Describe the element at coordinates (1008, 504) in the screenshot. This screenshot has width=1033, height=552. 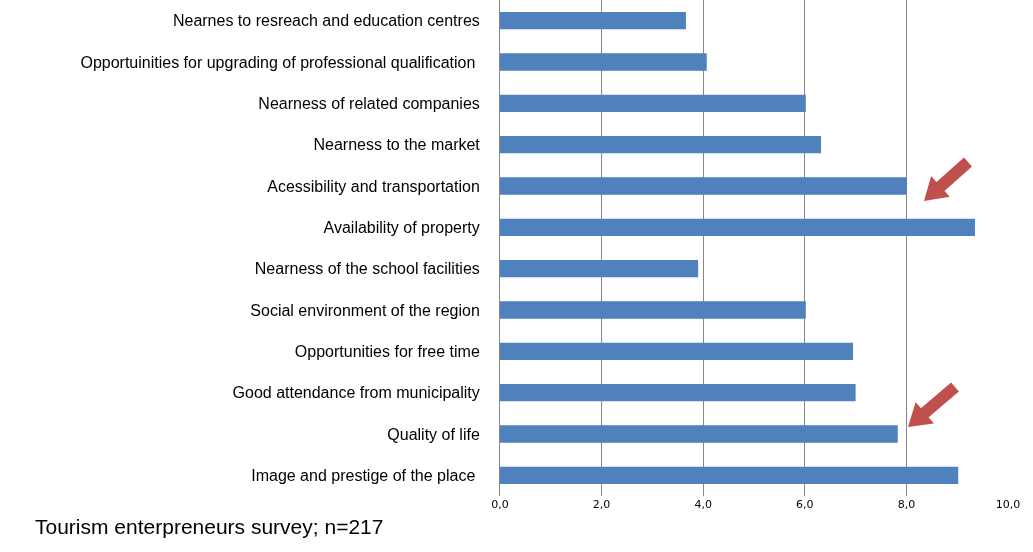
I see `x-tick-label: 10,0` at that location.